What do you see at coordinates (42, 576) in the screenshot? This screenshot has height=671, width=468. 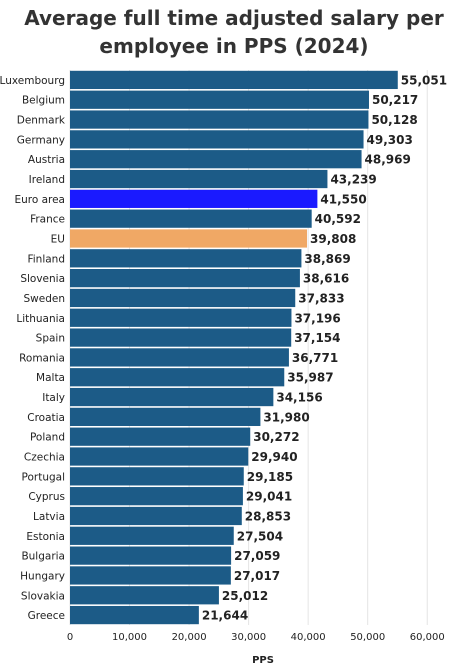 I see `y-tick-label: Hungary` at bounding box center [42, 576].